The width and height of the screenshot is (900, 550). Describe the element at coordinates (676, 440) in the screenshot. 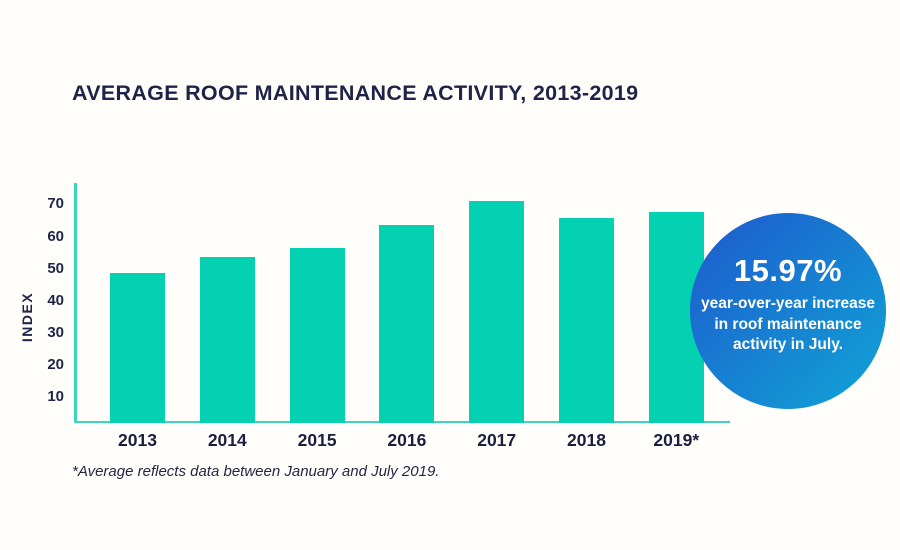

I see `x-tick-label-2019*: 2019*` at that location.